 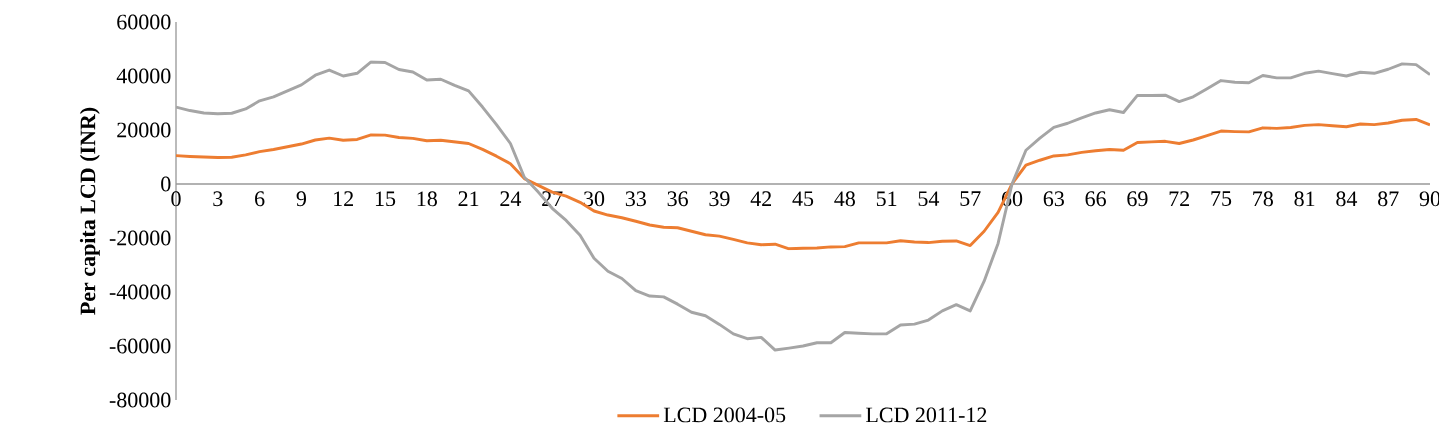 What do you see at coordinates (140, 346) in the screenshot?
I see `y-tick-label: -60000` at bounding box center [140, 346].